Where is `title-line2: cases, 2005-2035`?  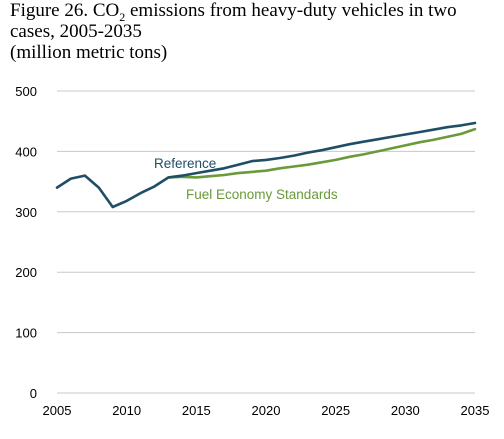
title-line2: cases, 2005-2035 is located at coordinates (76, 31).